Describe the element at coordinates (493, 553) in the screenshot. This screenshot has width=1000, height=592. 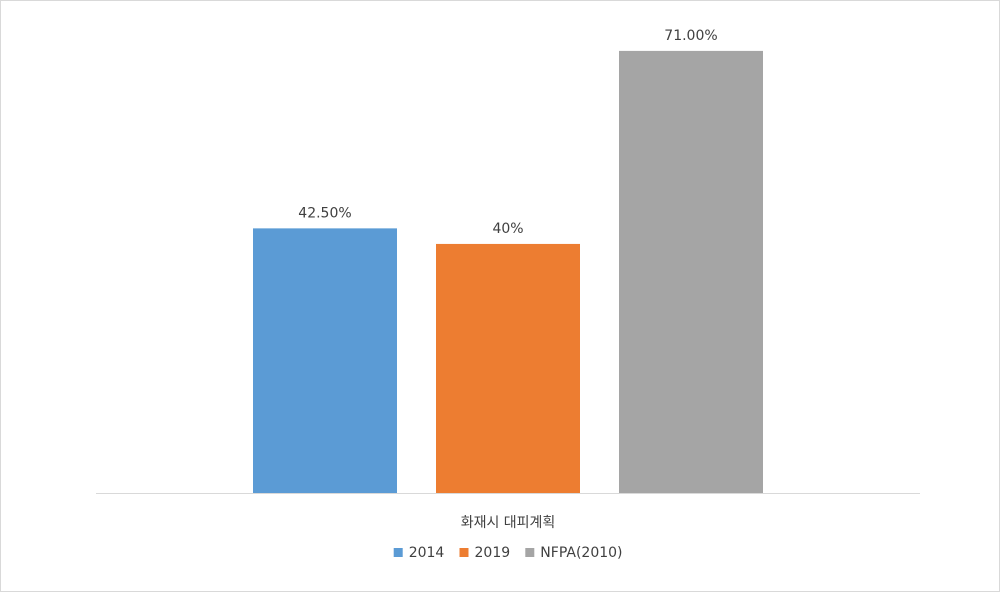
I see `legend-label-2019: 2019` at that location.